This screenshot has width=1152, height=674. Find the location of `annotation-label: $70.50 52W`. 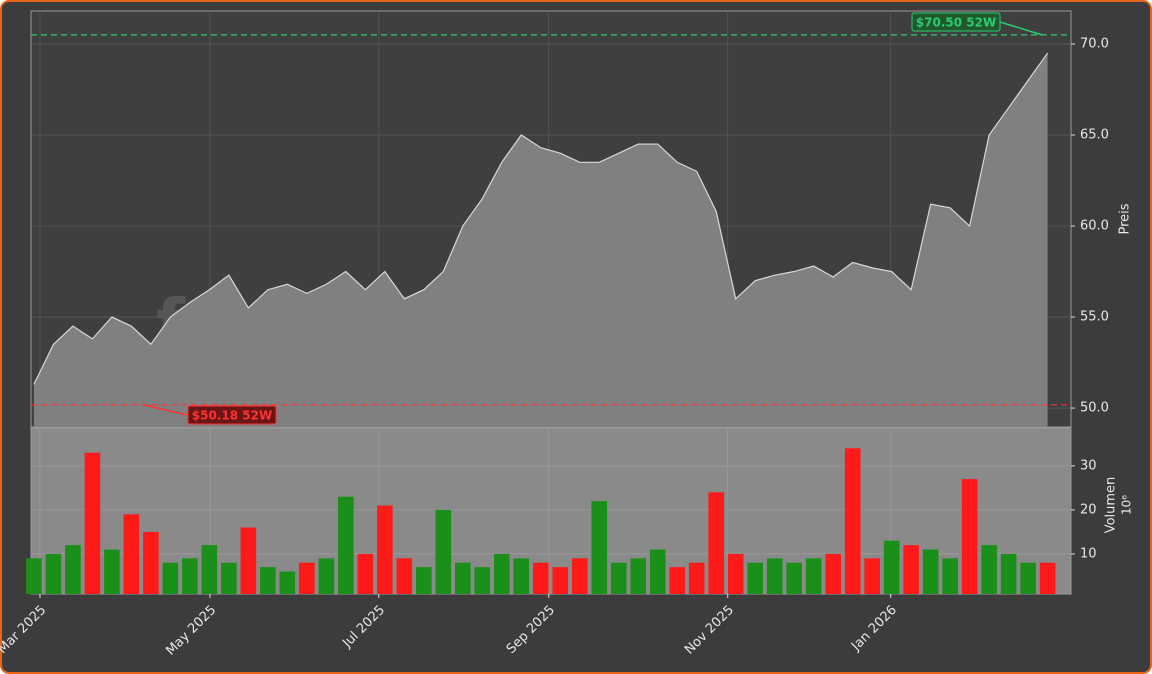

annotation-label: $70.50 52W is located at coordinates (956, 23).